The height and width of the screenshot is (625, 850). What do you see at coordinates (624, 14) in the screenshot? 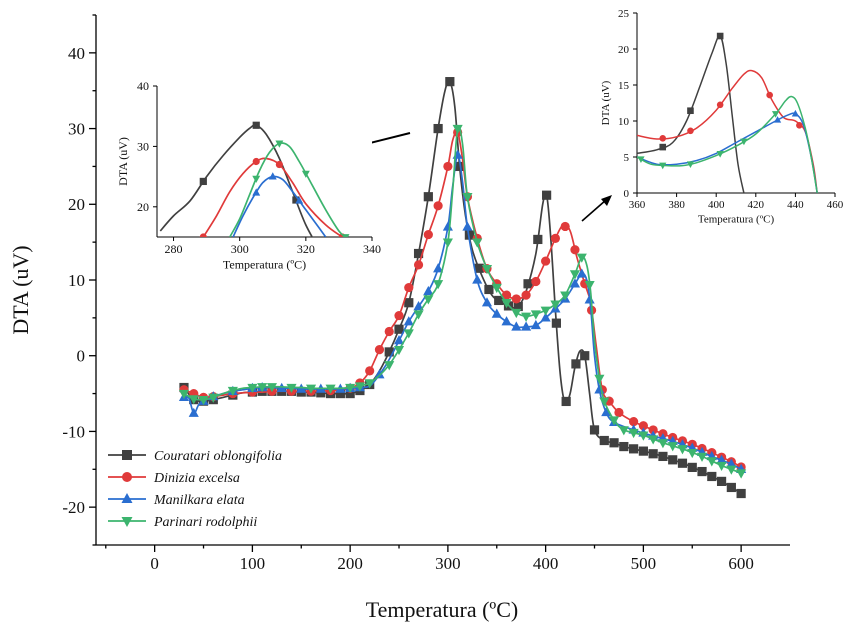
I see `y-tick-label: 25` at bounding box center [624, 14].